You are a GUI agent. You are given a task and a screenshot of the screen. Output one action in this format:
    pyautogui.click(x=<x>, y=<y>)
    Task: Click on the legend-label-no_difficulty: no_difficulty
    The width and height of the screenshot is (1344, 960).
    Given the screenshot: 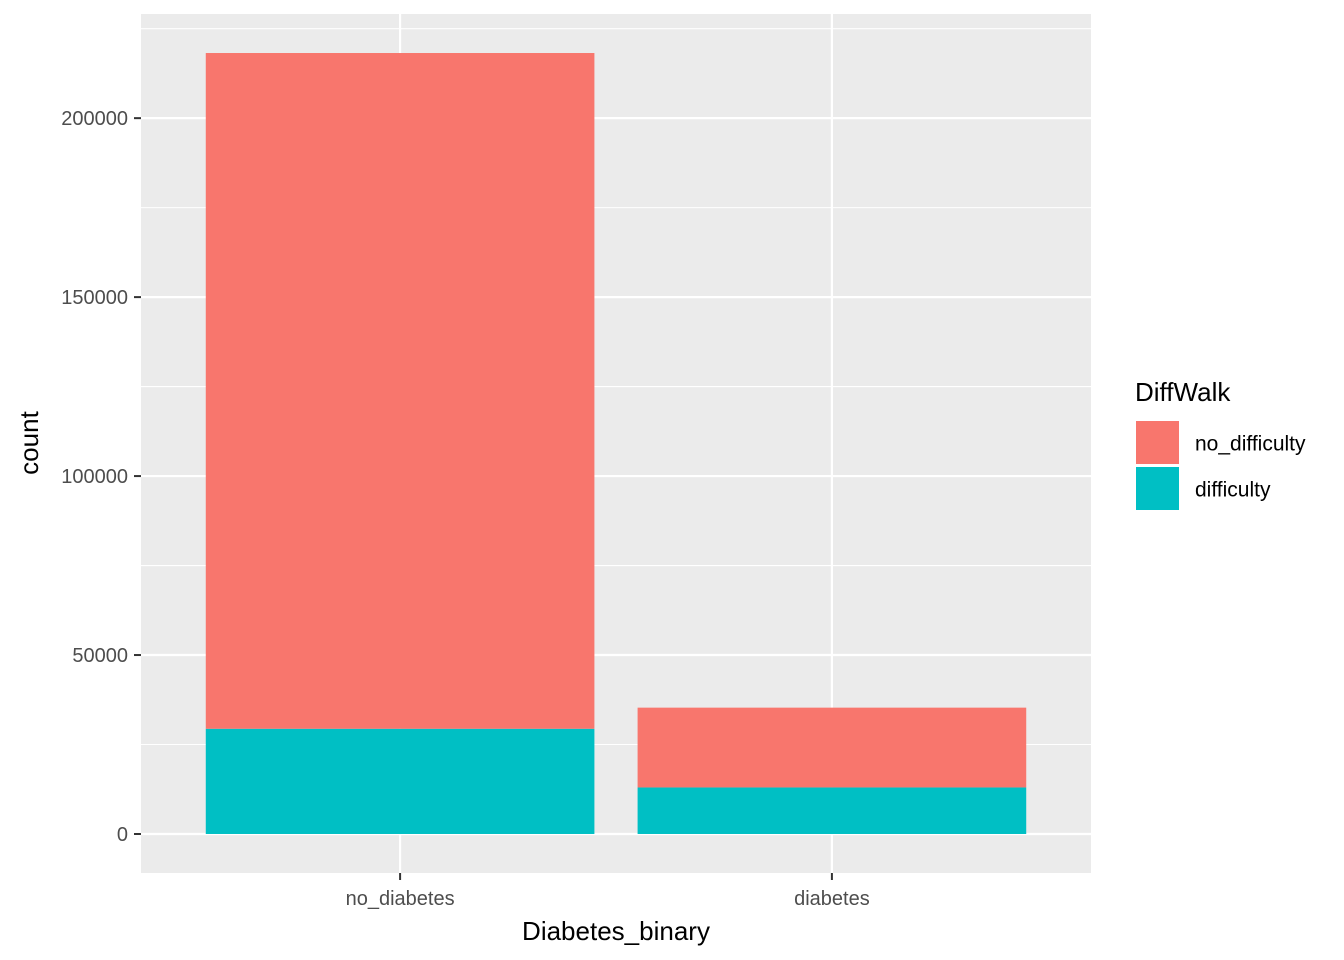 What is the action you would take?
    pyautogui.click(x=1250, y=444)
    